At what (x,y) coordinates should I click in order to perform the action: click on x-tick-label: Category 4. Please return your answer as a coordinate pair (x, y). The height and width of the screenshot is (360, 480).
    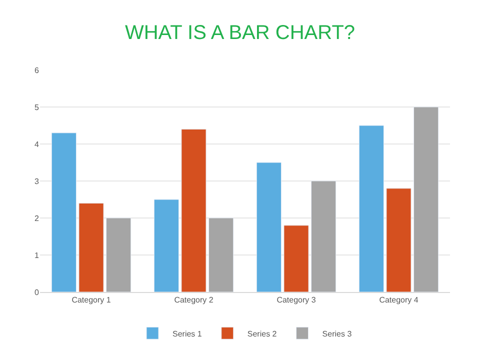
    Looking at the image, I should click on (399, 300).